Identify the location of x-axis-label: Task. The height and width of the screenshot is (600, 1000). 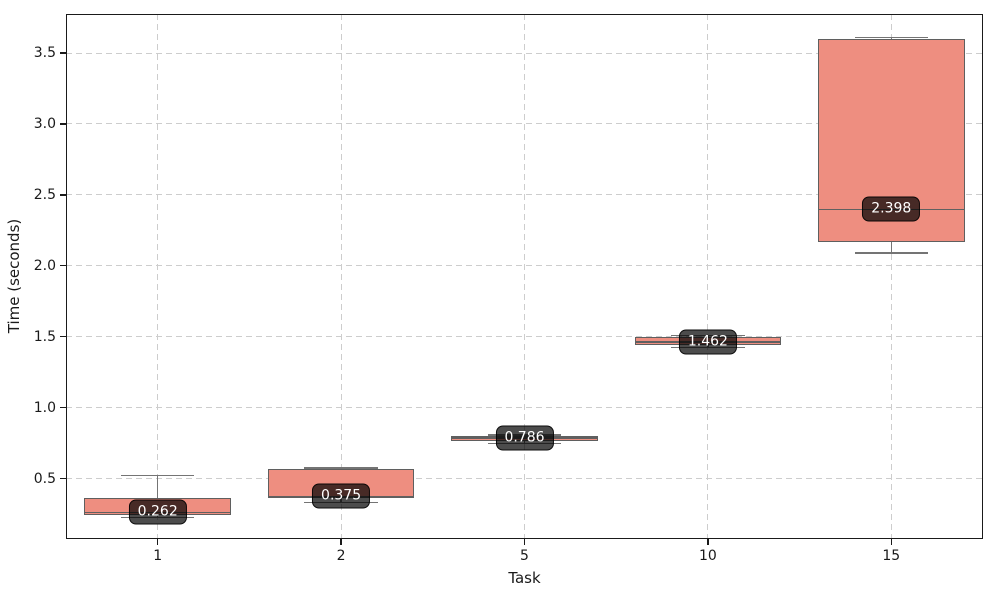
(524, 578).